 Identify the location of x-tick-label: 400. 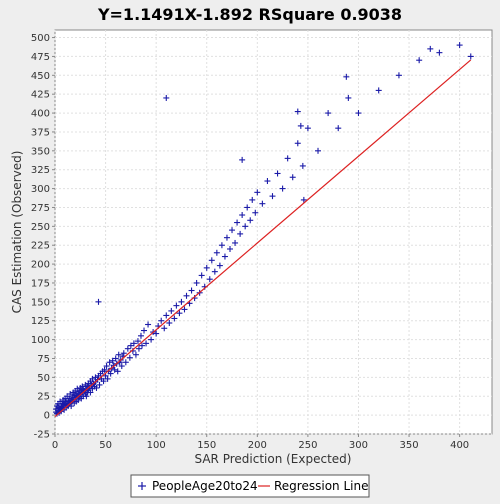
(459, 445).